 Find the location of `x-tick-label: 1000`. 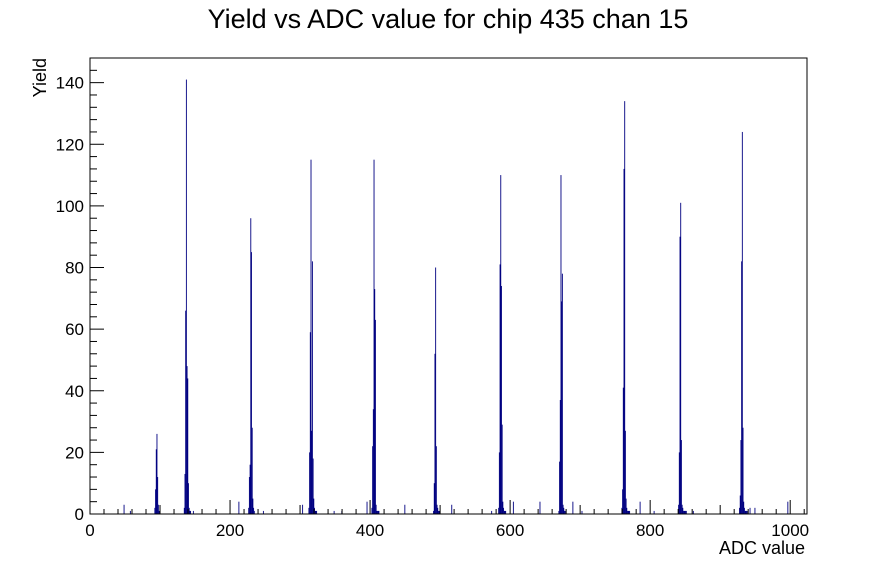

x-tick-label: 1000 is located at coordinates (790, 530).